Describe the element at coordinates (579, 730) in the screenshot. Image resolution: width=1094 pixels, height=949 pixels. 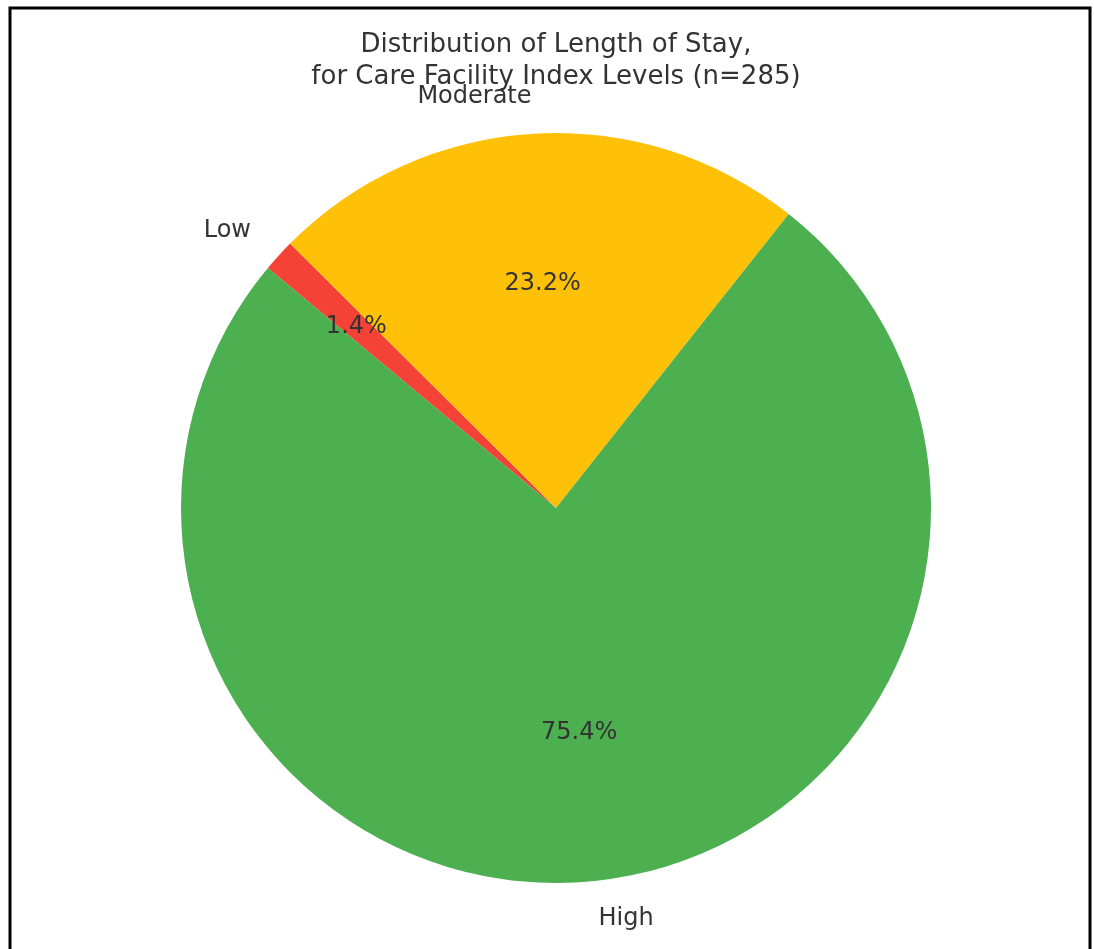
I see `data-label: 75.4%` at that location.